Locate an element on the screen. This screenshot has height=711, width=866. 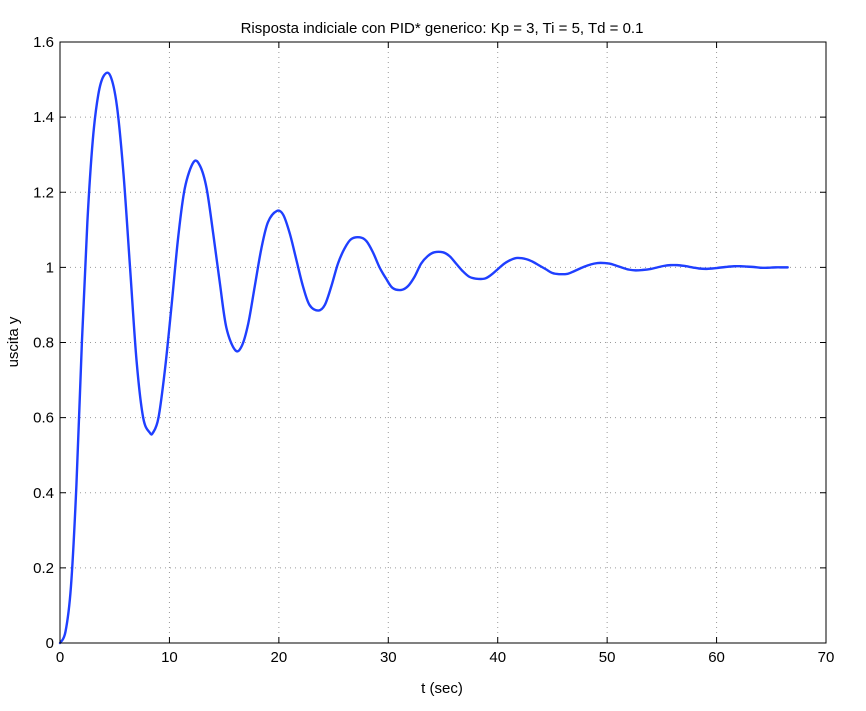
y-tick-label: 0 is located at coordinates (50, 643).